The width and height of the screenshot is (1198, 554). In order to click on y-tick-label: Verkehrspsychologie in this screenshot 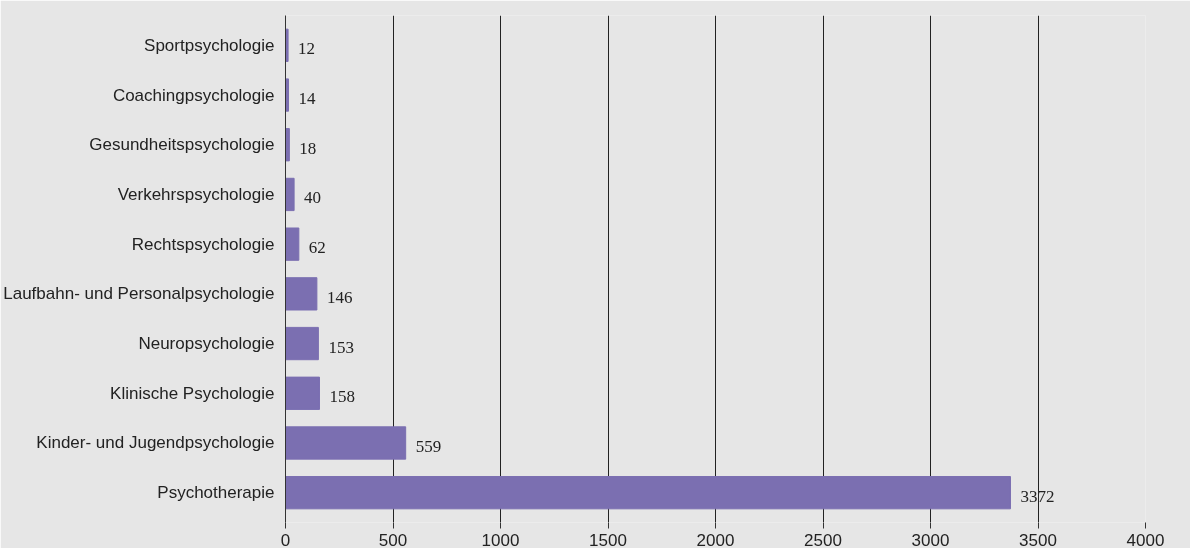, I will do `click(196, 194)`.